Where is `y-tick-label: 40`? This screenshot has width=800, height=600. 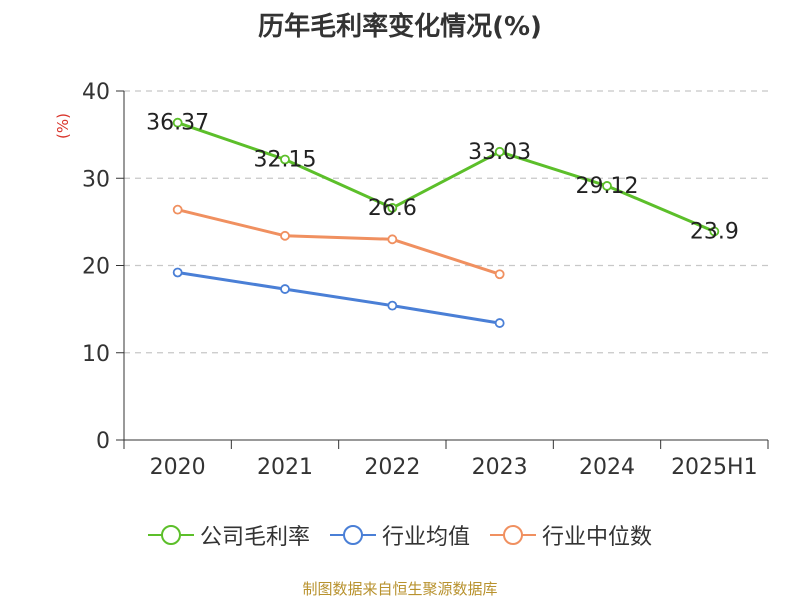 y-tick-label: 40 is located at coordinates (96, 92).